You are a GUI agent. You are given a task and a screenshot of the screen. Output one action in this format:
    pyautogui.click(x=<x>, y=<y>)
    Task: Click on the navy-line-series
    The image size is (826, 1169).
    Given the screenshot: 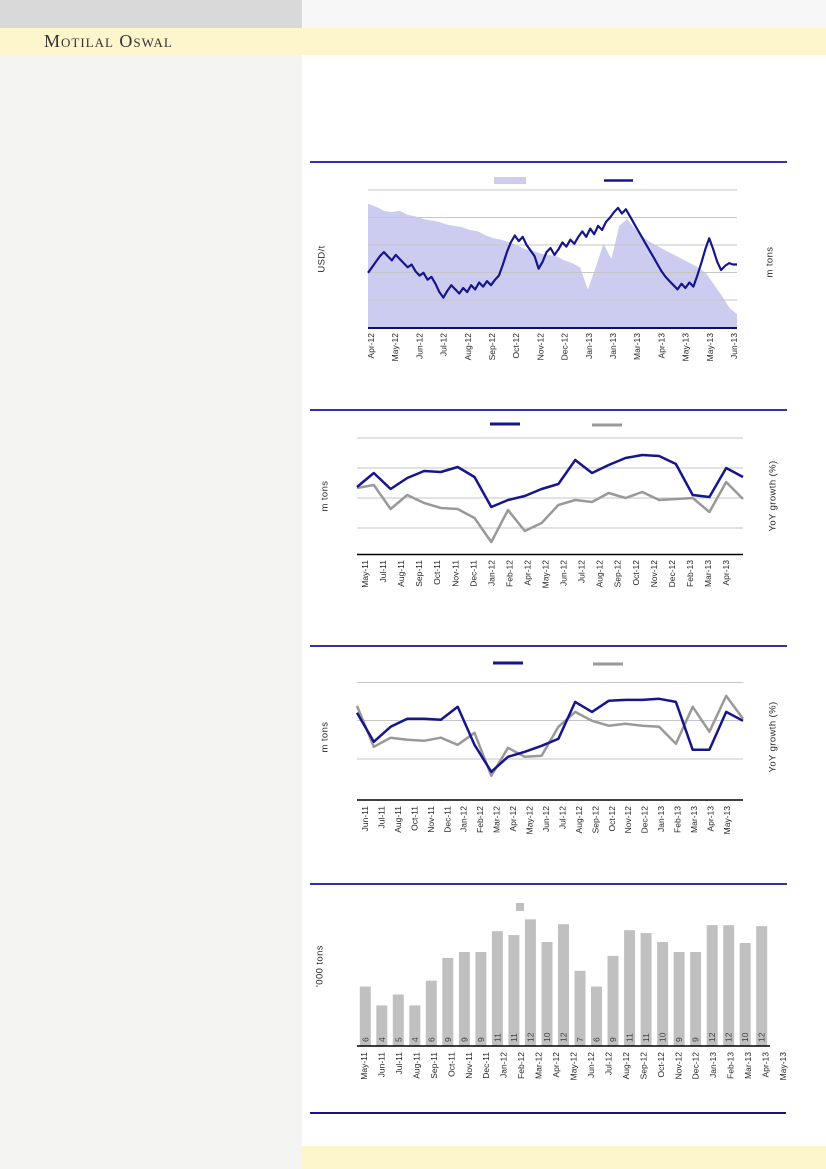 What is the action you would take?
    pyautogui.click(x=549, y=735)
    